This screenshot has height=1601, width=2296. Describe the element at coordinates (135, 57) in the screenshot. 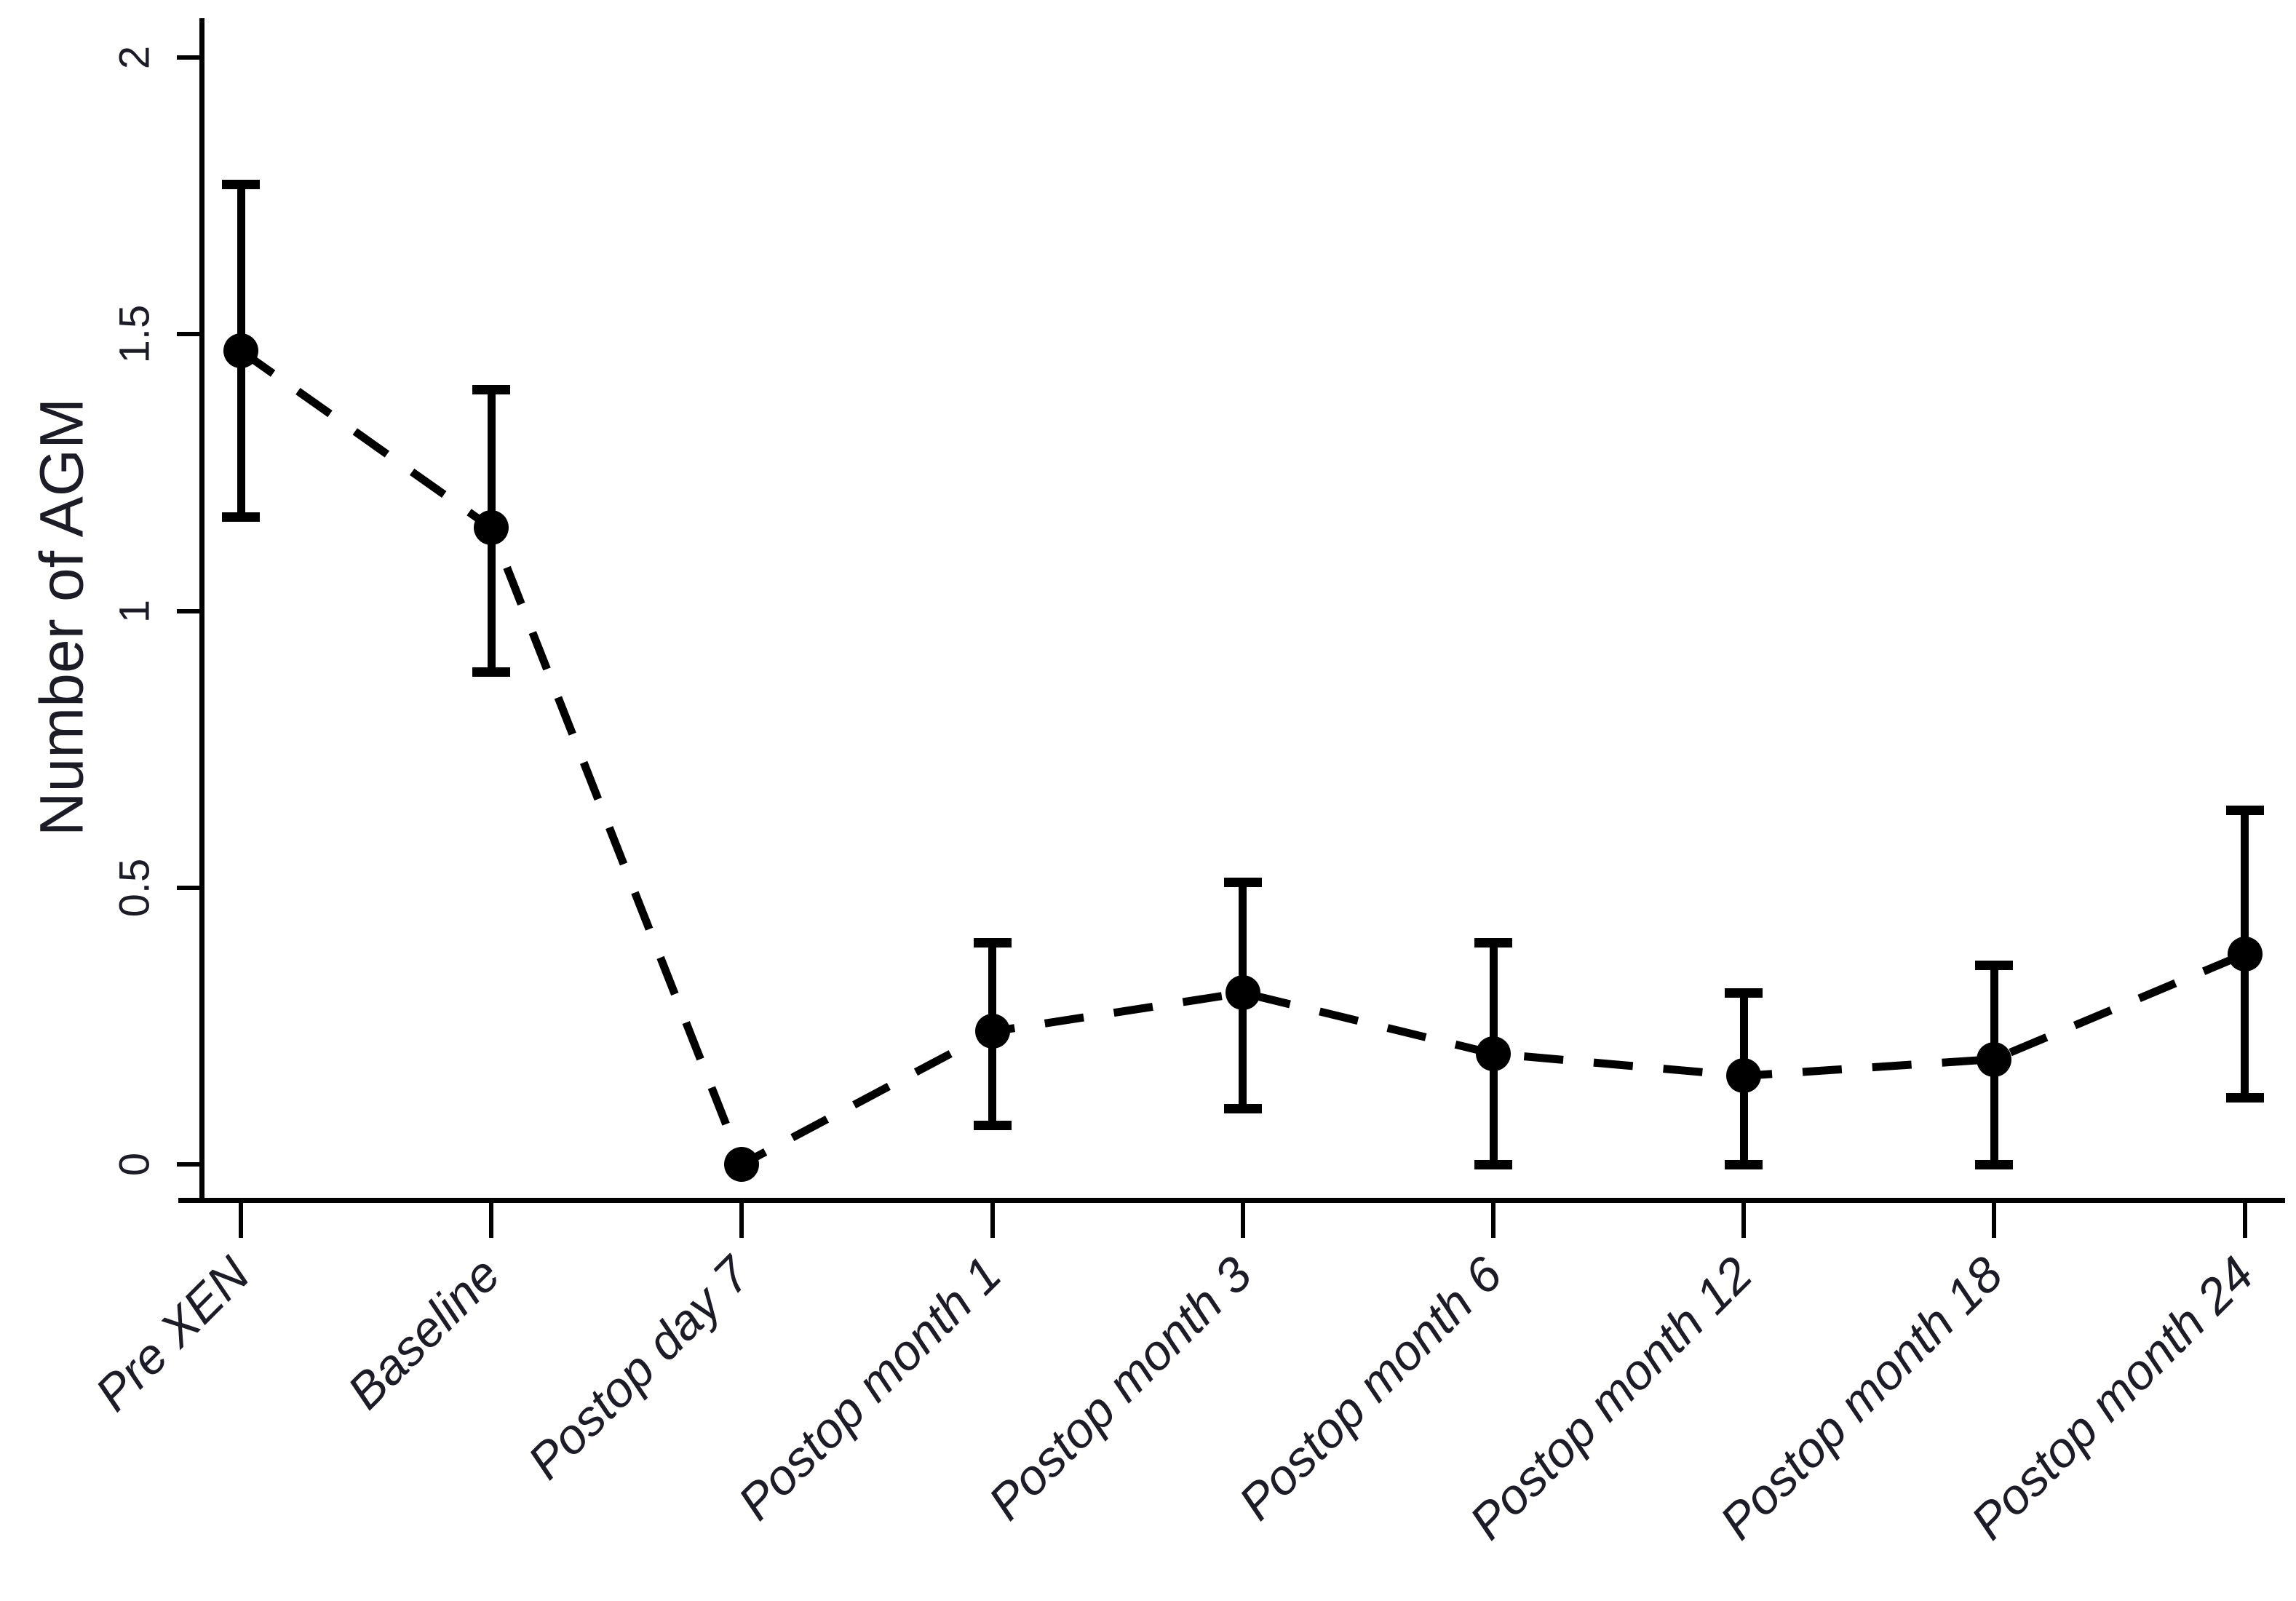

I see `y-axis-tick-label: 2` at that location.